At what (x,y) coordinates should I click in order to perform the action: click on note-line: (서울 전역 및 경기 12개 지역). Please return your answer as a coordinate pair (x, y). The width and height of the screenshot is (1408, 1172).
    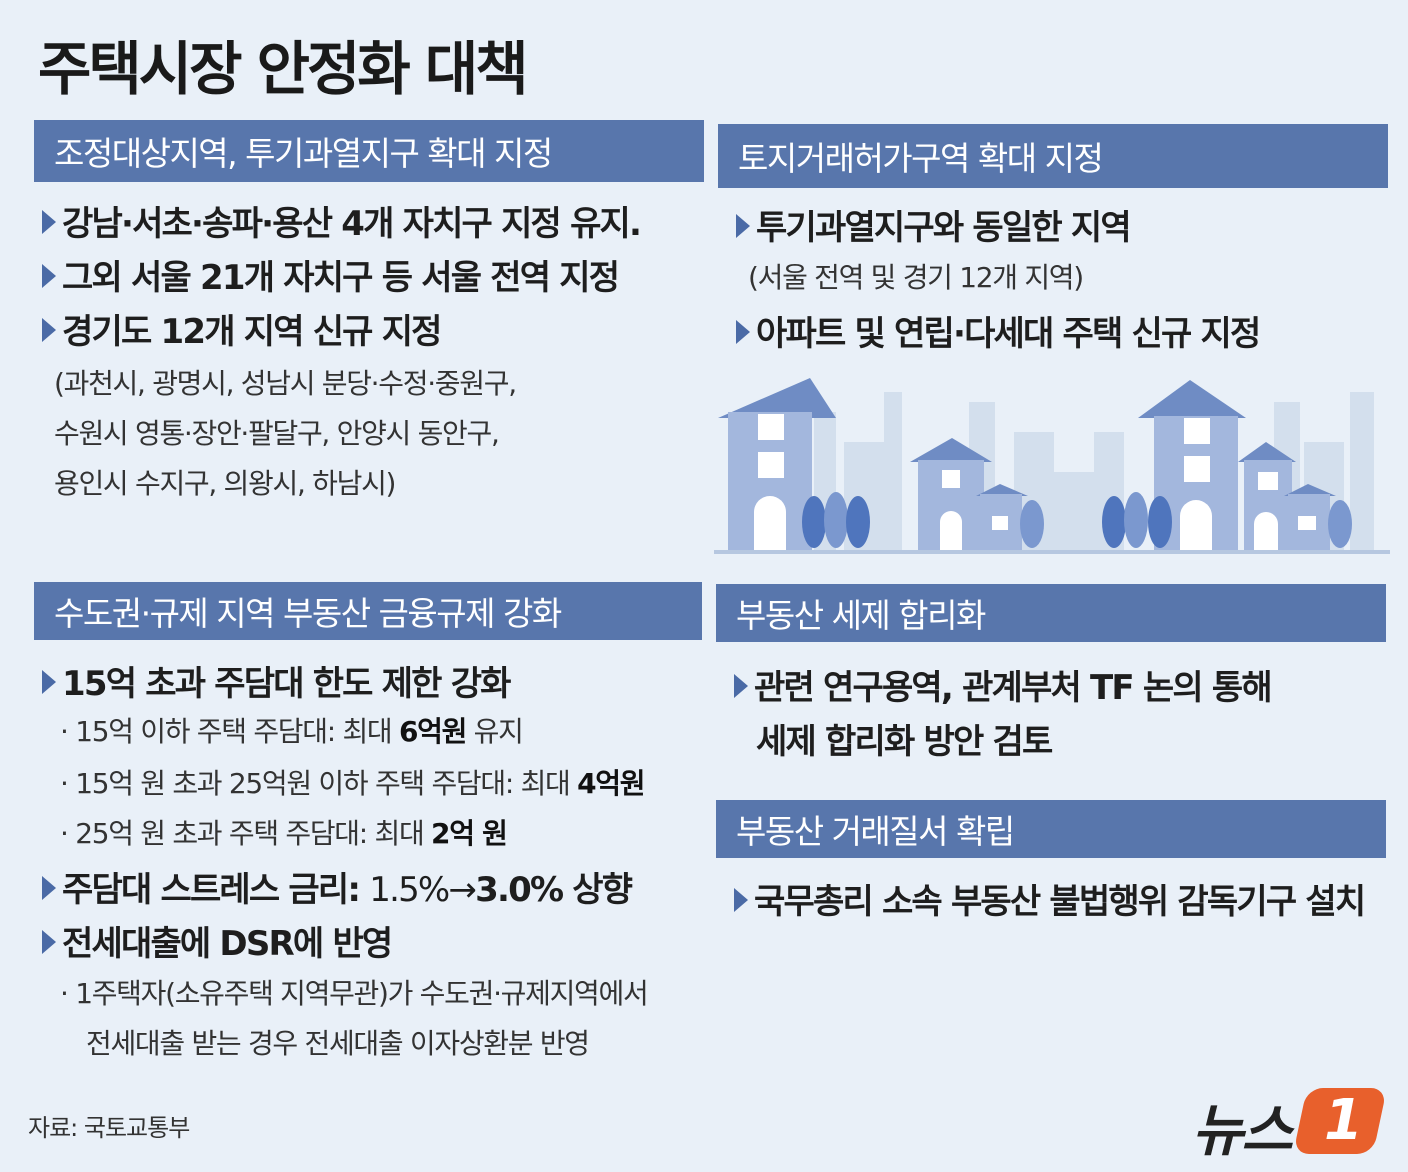
    Looking at the image, I should click on (916, 277).